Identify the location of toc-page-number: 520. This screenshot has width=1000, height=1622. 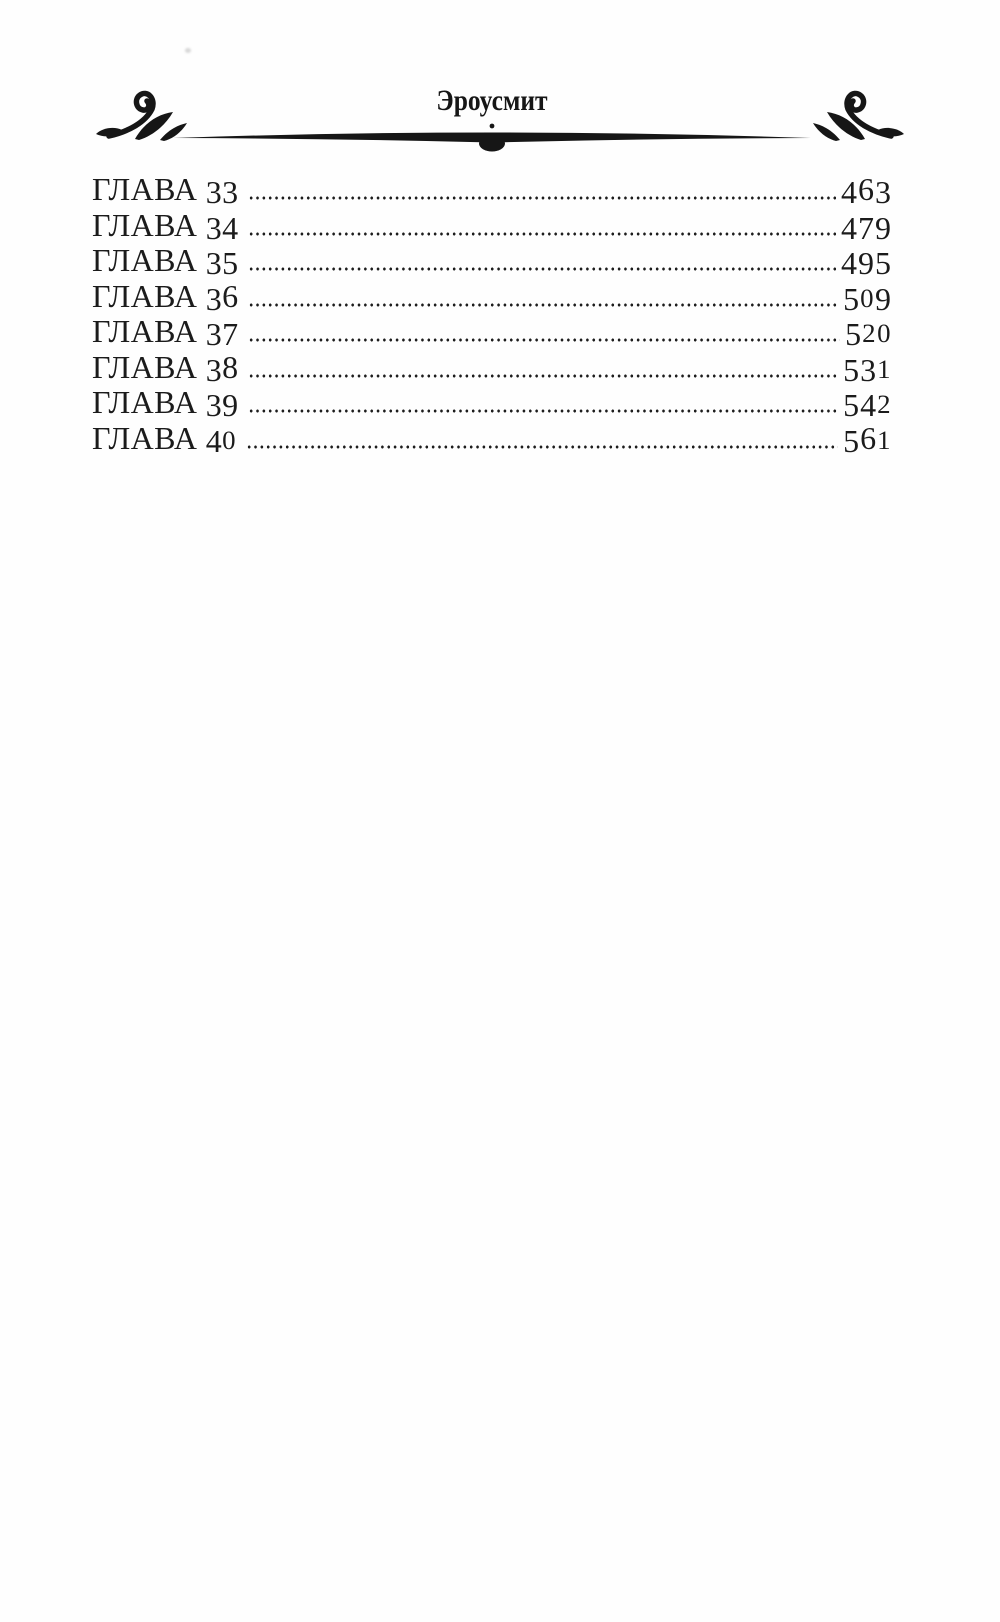
(868, 334).